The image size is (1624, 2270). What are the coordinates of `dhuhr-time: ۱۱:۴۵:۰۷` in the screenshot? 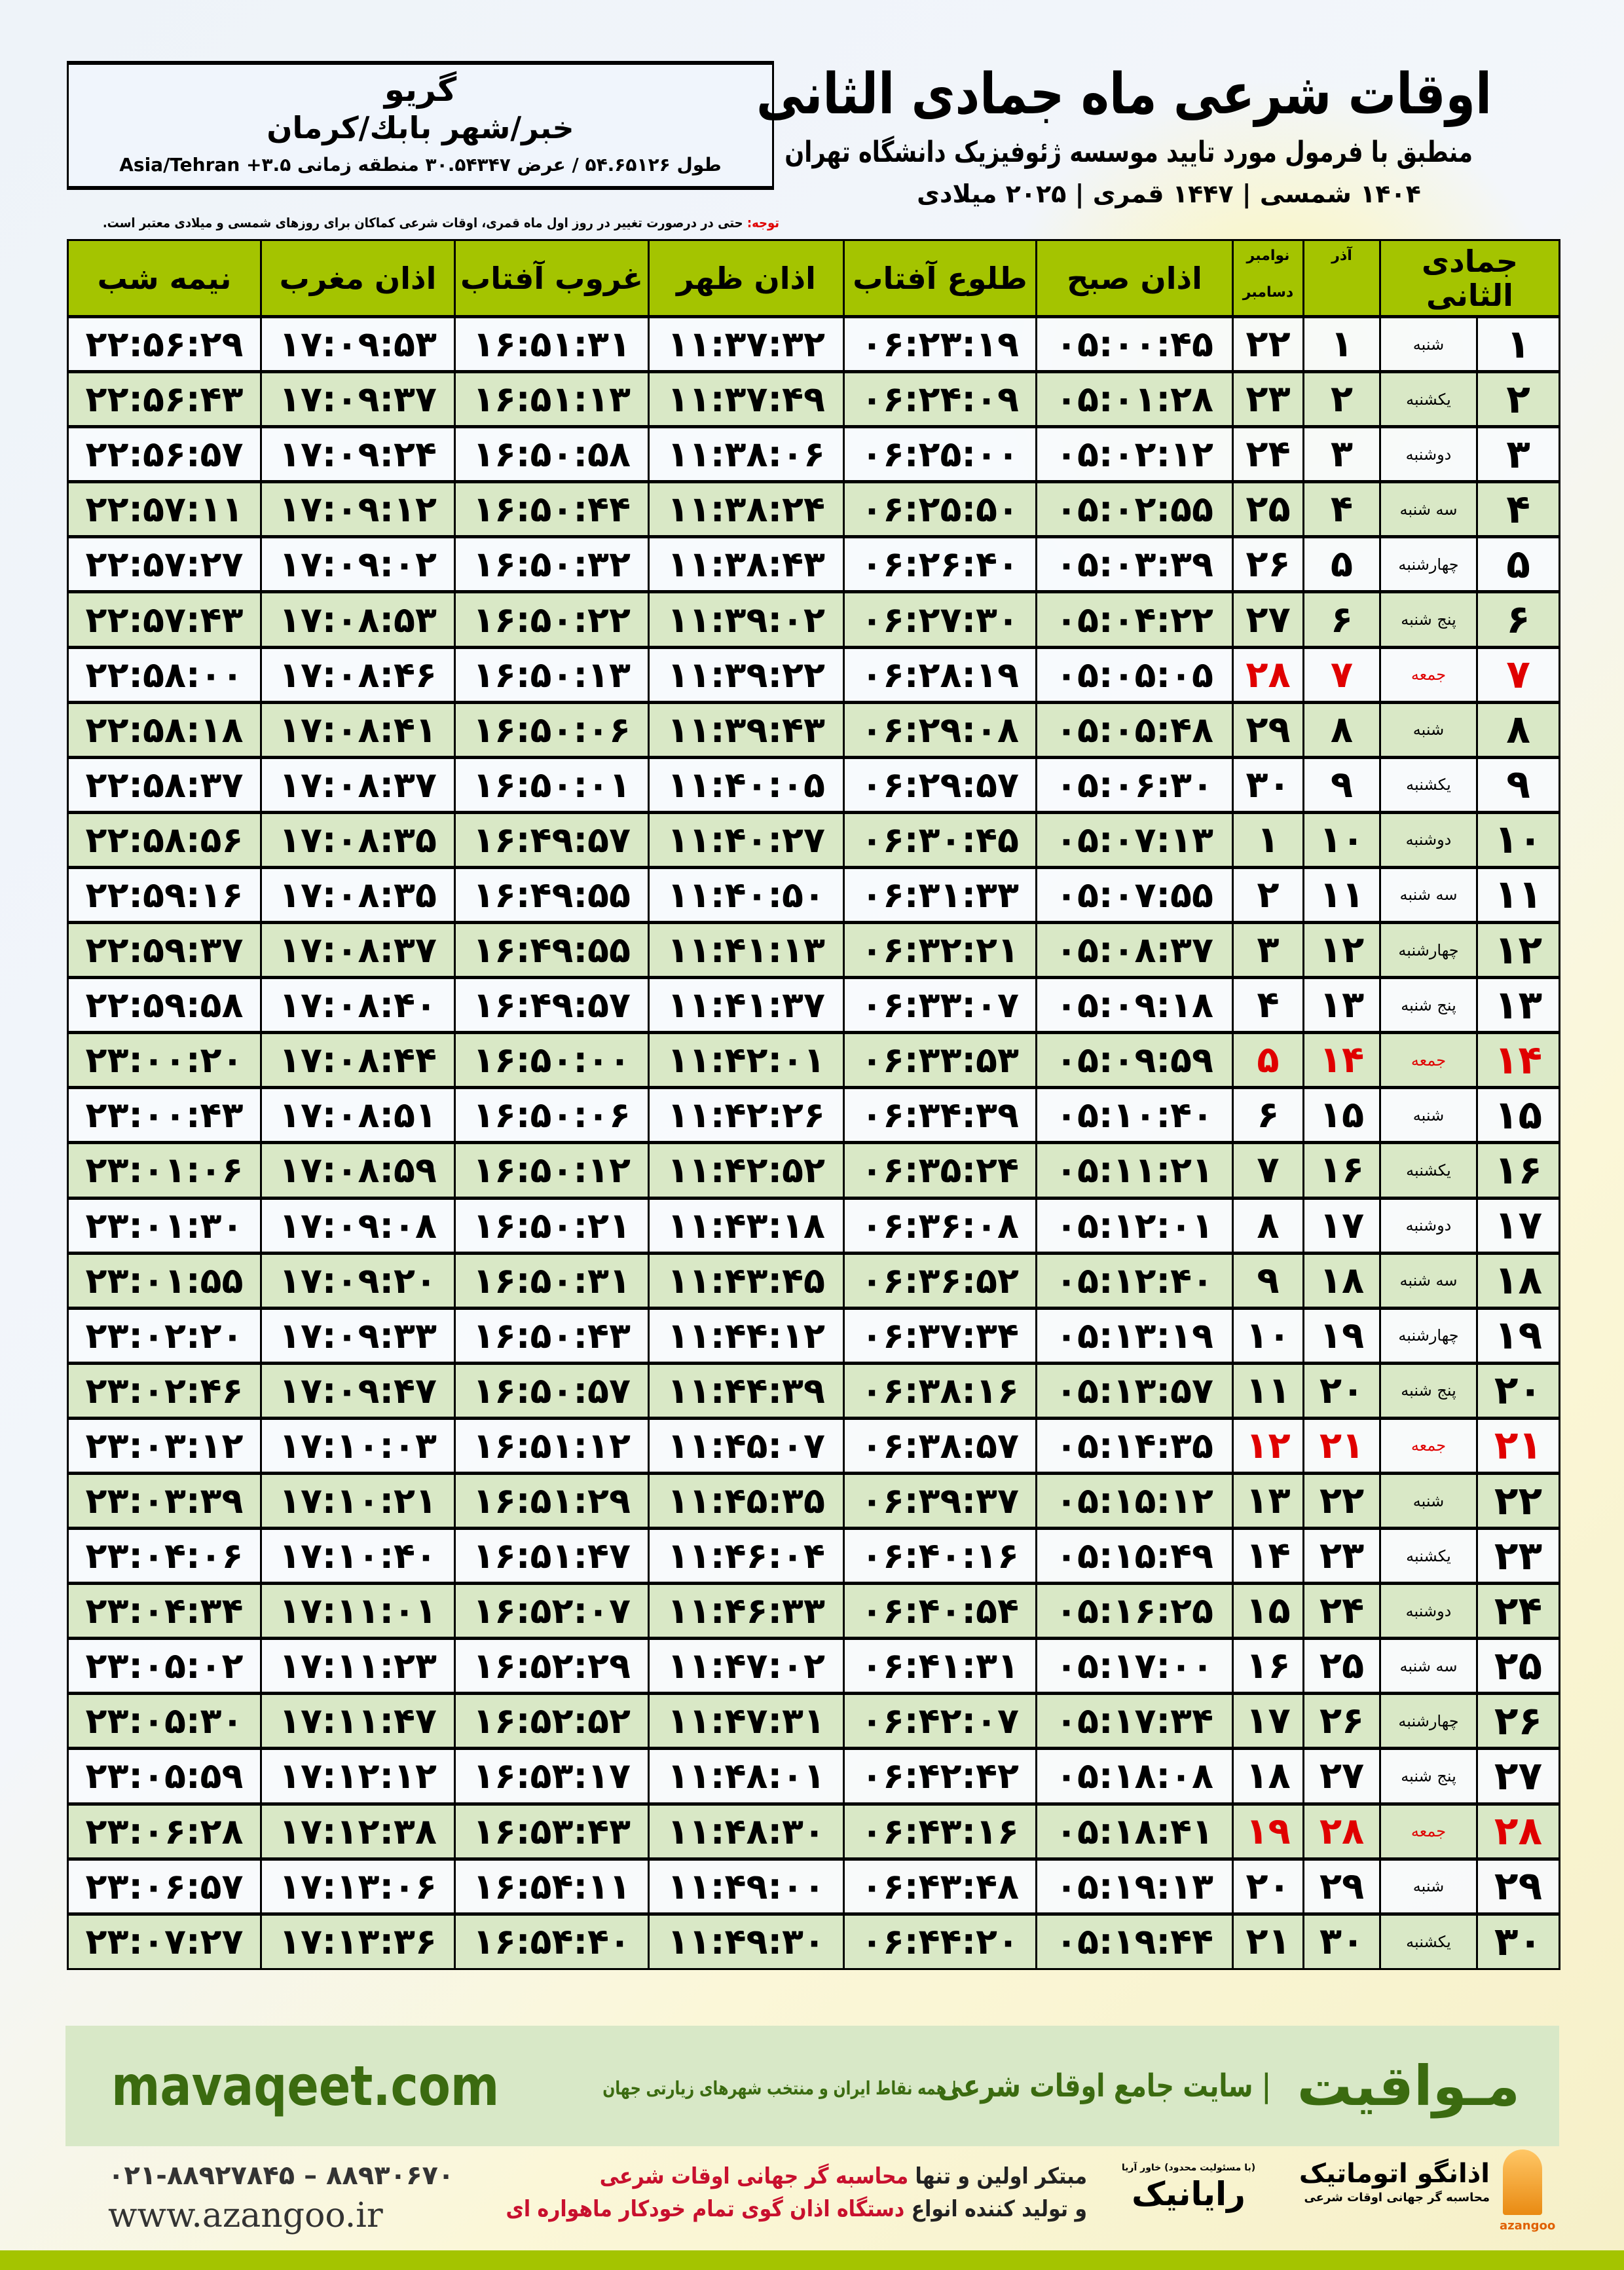 It's located at (746, 1445).